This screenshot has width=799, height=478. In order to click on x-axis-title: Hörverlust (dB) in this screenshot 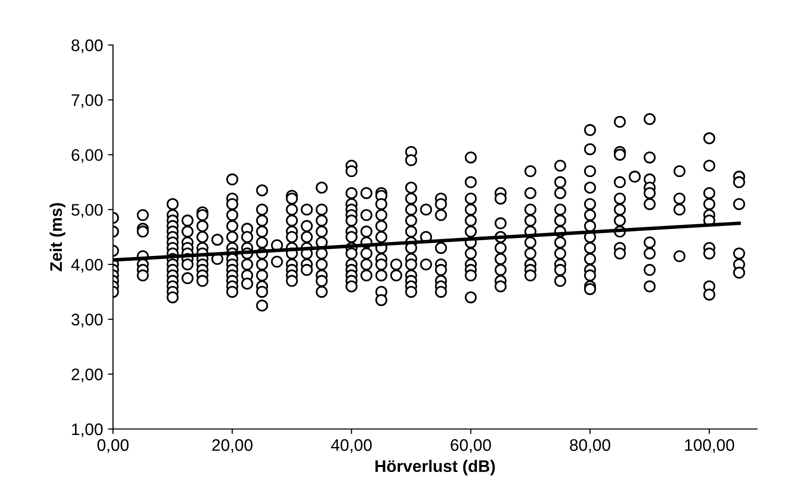, I will do `click(435, 468)`.